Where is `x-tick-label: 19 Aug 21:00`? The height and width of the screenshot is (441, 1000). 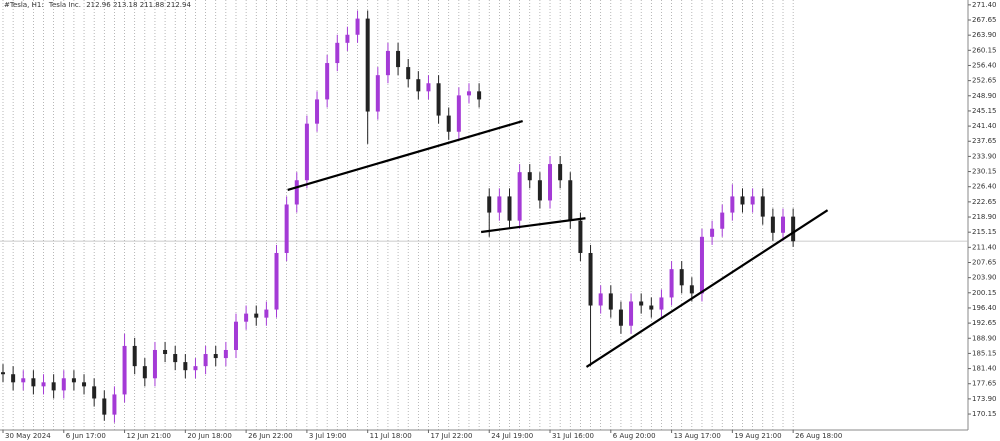
x-tick-label: 19 Aug 21:00 is located at coordinates (757, 436).